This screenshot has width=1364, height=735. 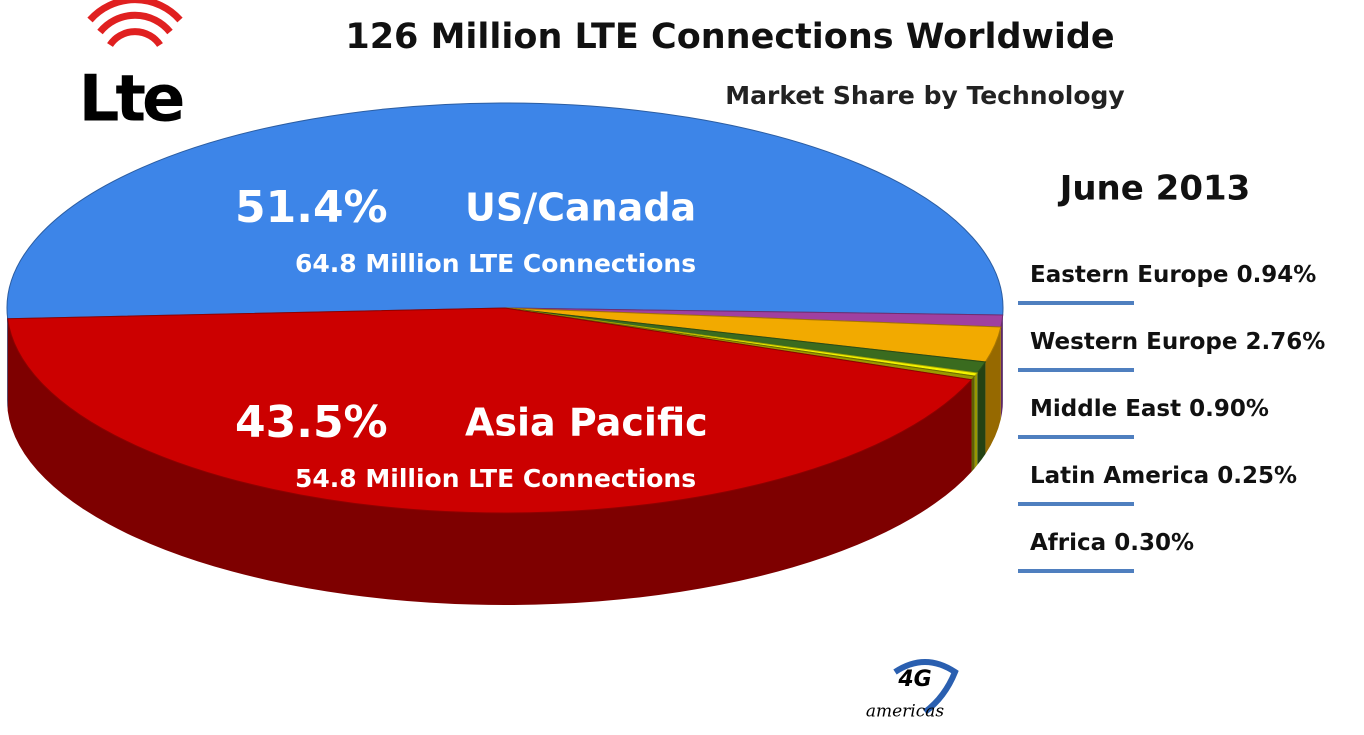 I want to click on legend-value: 2.76%, so click(x=1285, y=342).